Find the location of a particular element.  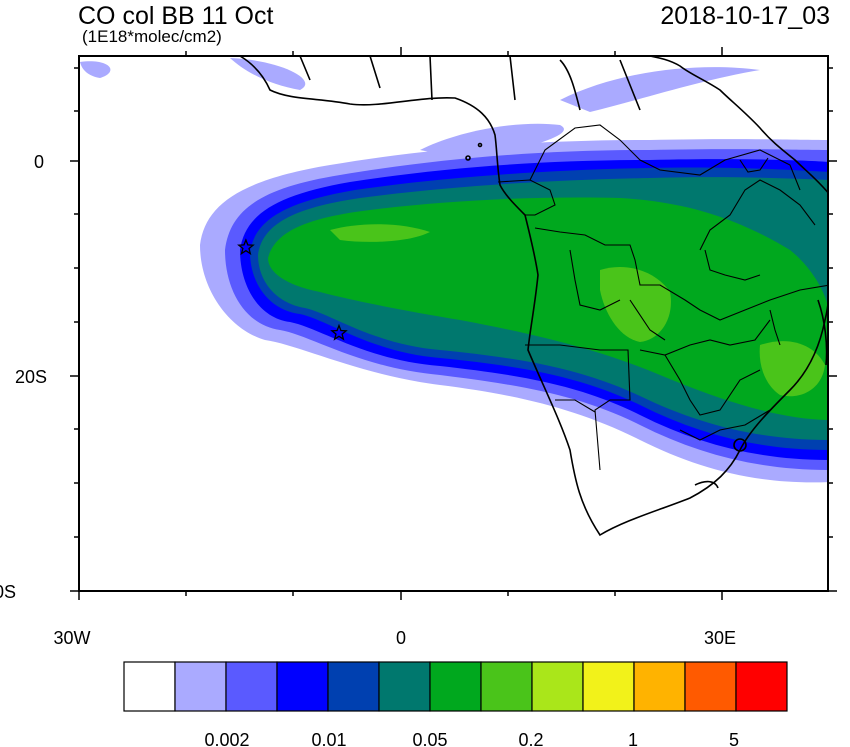

datestamp: 2018-10-17_03 is located at coordinates (745, 16).